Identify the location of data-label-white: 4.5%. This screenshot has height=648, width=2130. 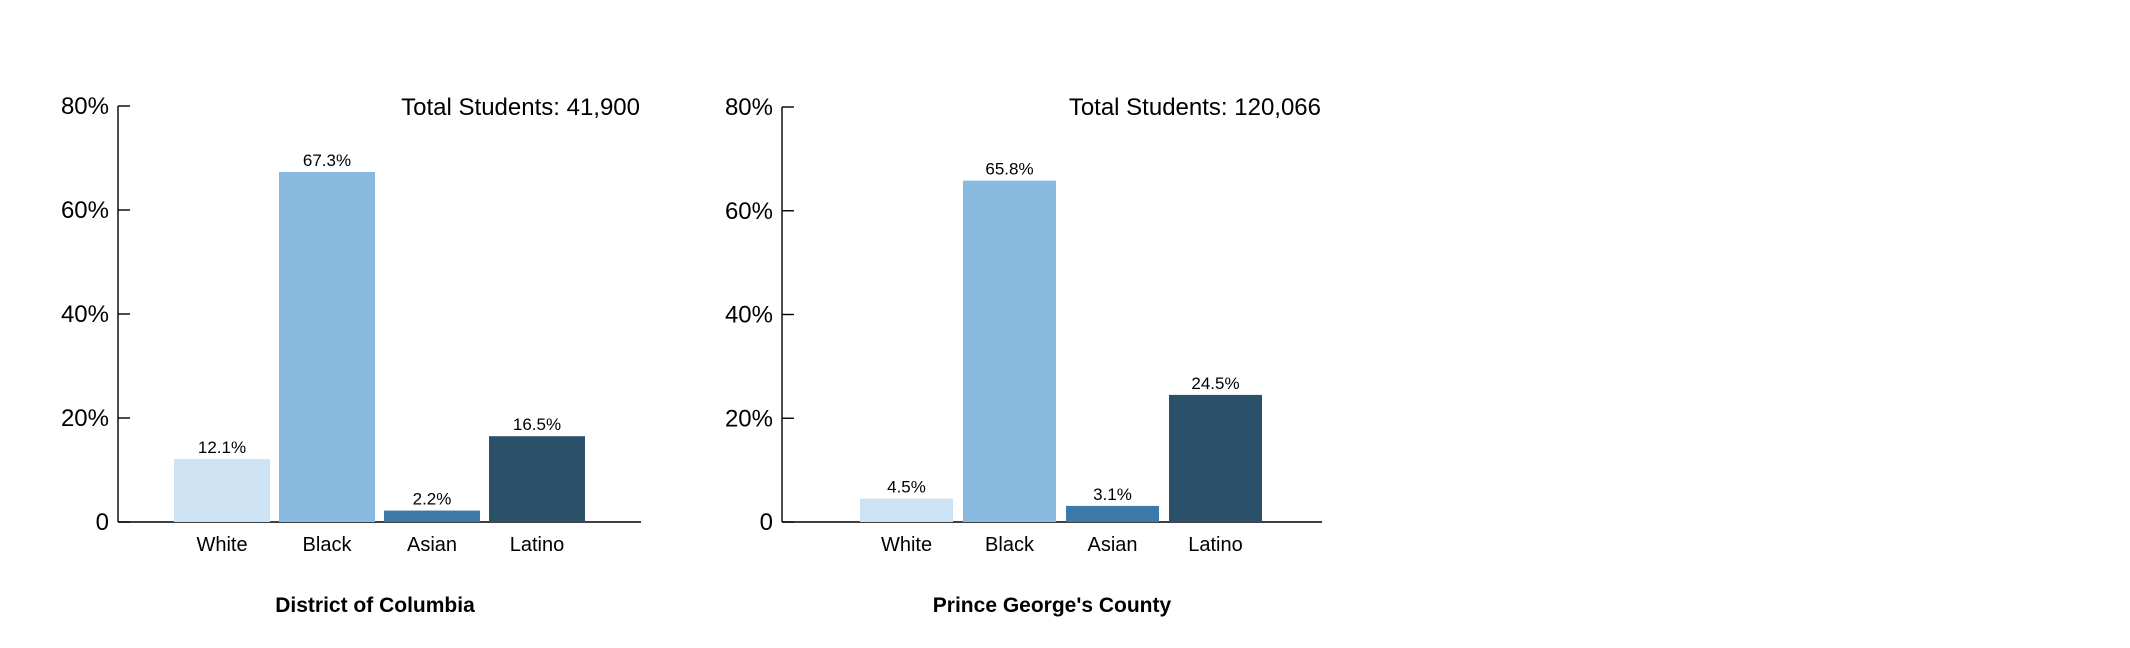
(906, 487).